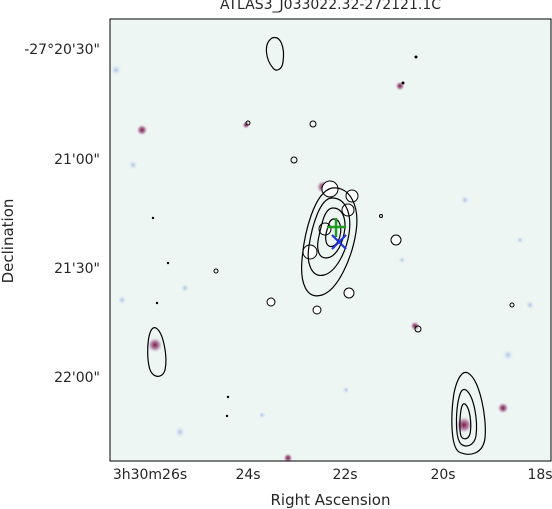 The width and height of the screenshot is (552, 509). What do you see at coordinates (150, 475) in the screenshot?
I see `x-tick-label: 3h30m26s` at bounding box center [150, 475].